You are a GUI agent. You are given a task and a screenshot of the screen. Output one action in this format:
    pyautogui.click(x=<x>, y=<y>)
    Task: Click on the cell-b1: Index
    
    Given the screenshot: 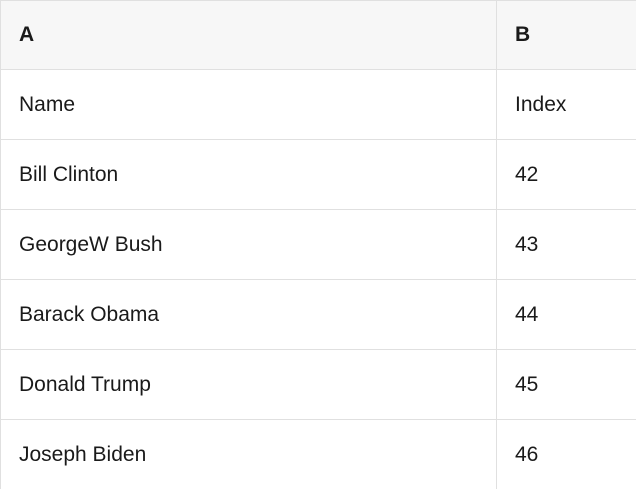 What is the action you would take?
    pyautogui.click(x=541, y=104)
    